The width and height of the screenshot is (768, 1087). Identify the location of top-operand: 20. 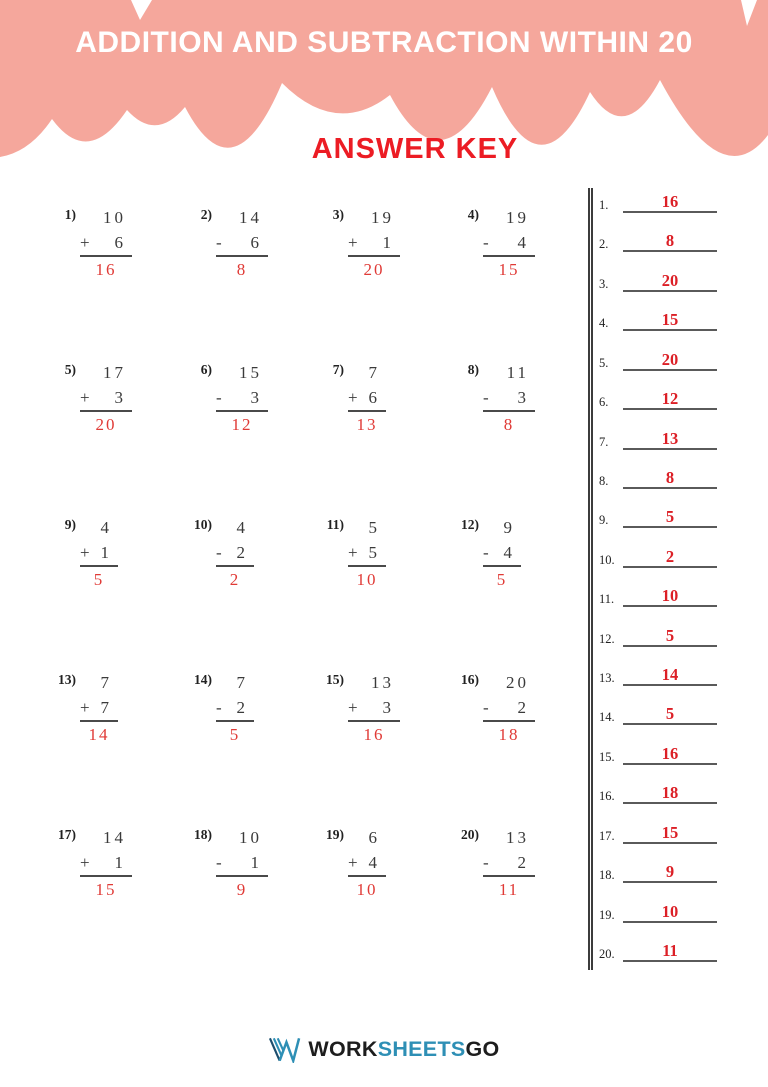
(517, 682).